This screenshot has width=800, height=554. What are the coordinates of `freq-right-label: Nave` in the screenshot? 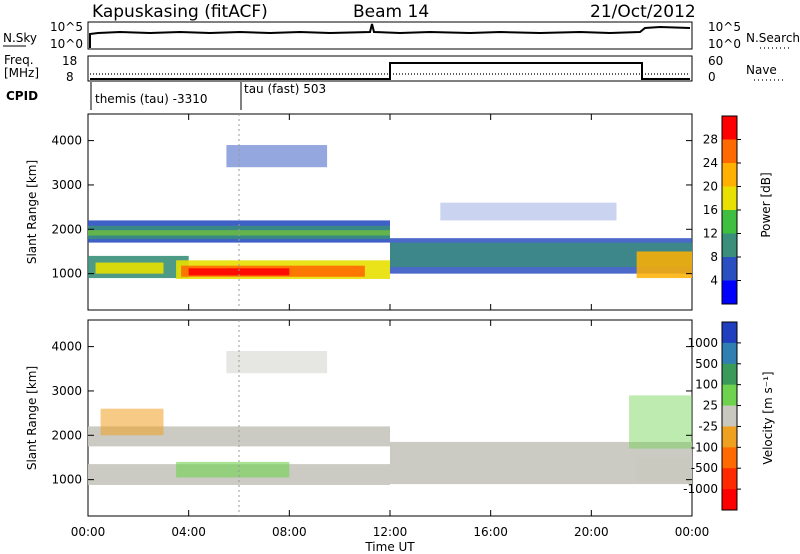 It's located at (761, 70).